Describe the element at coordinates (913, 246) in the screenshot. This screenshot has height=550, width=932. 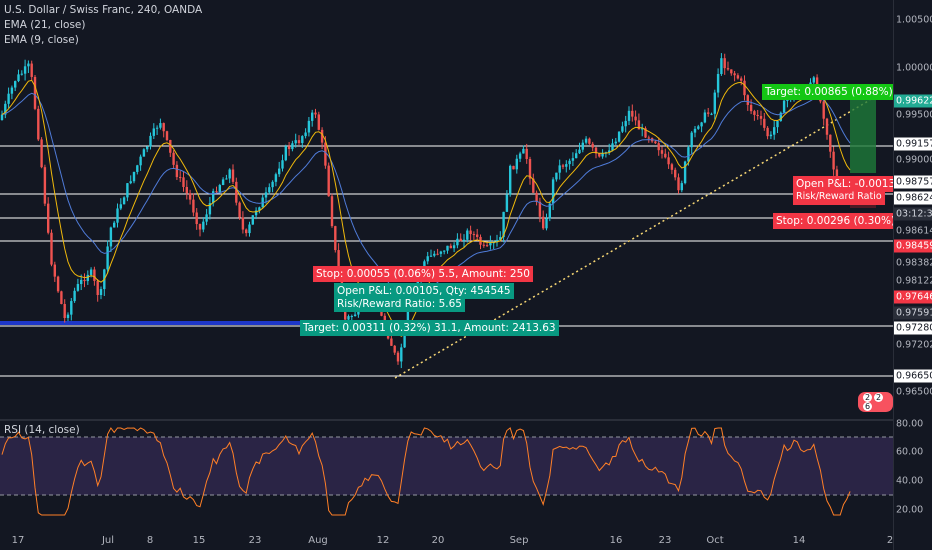
I see `price-label-stop: 0.98459` at that location.